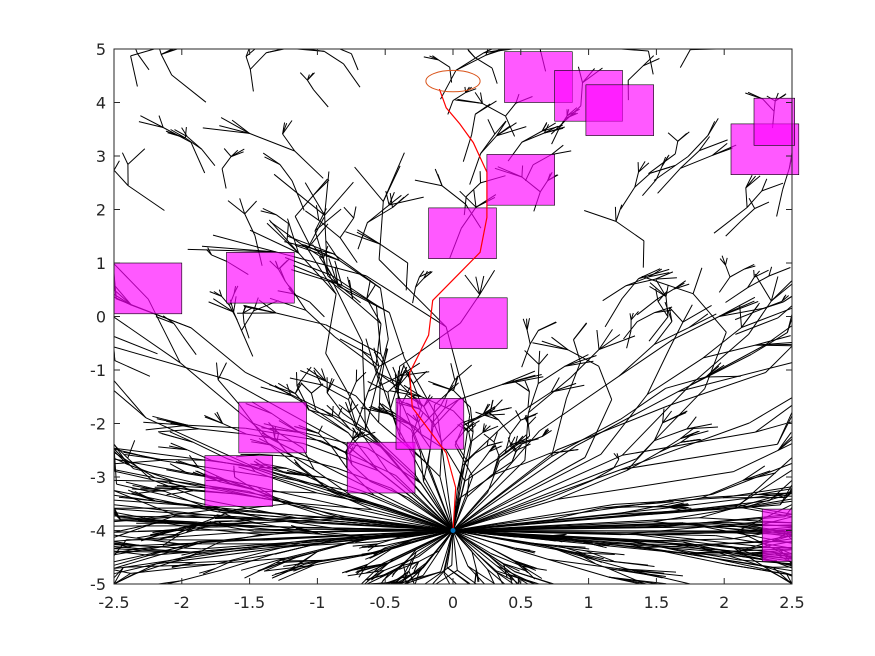 The image size is (875, 656). Describe the element at coordinates (724, 602) in the screenshot. I see `x-tick-label: 2` at that location.